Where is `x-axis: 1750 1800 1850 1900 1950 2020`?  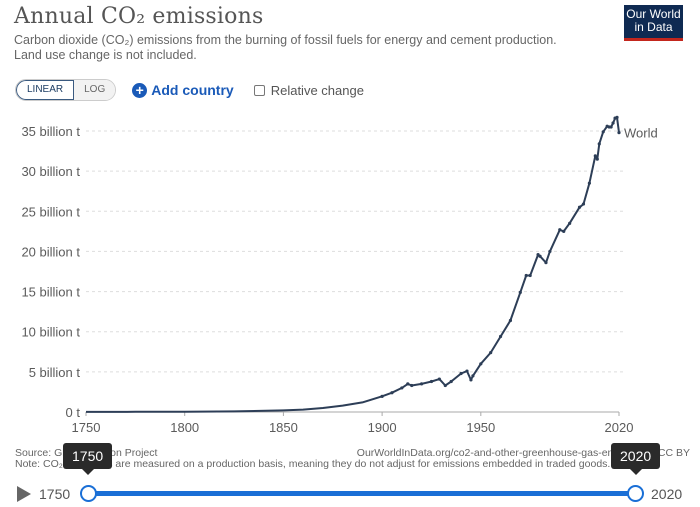
x-axis: 1750 1800 1850 1900 1950 2020 is located at coordinates (353, 423).